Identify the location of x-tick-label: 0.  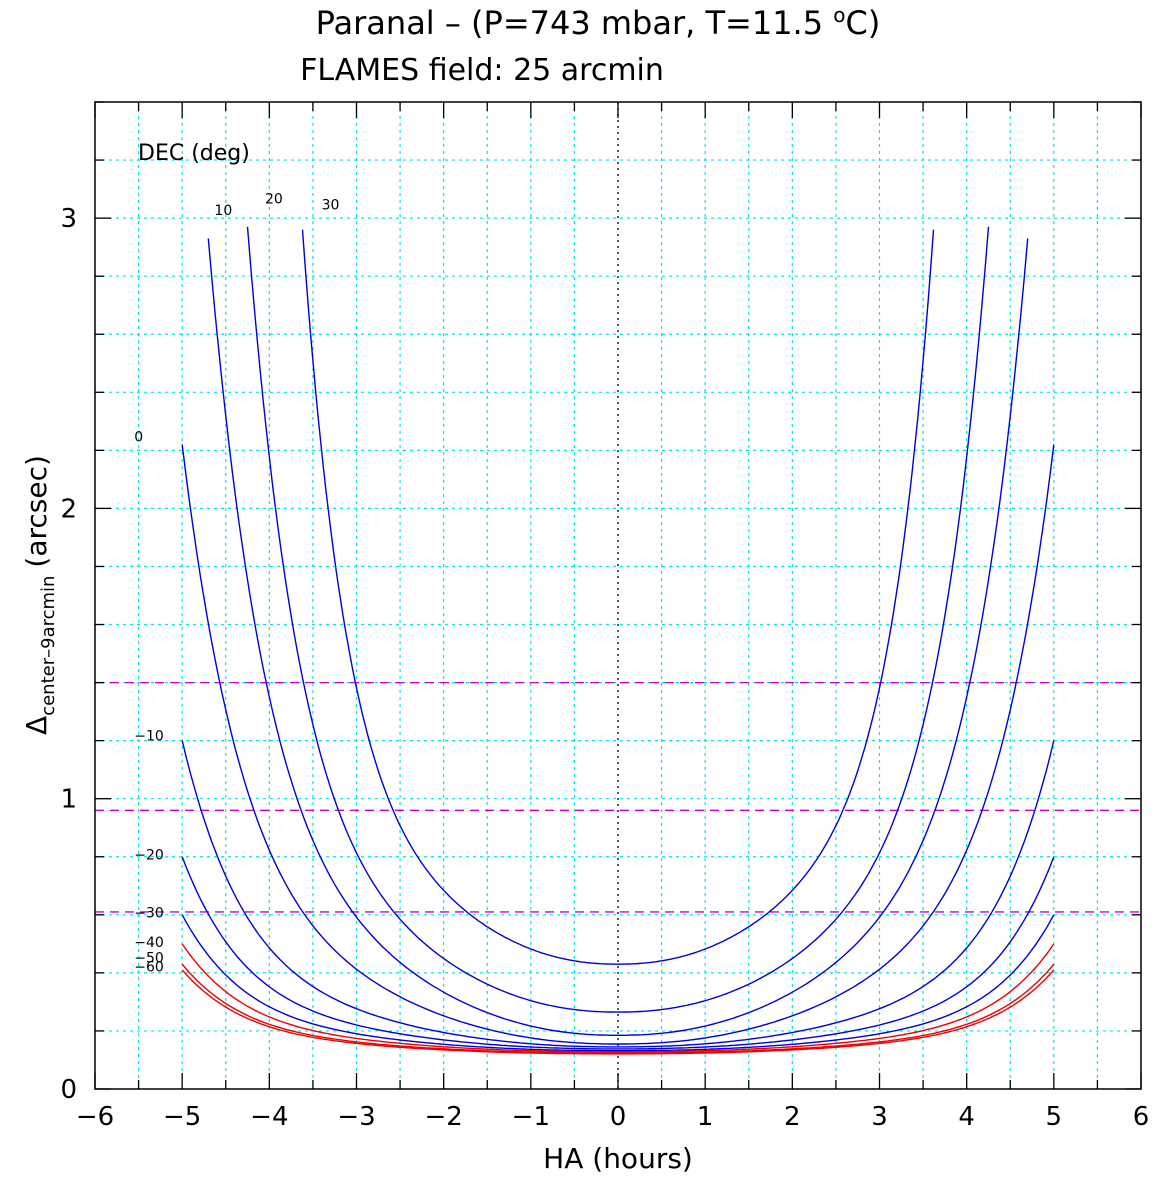
(618, 1117).